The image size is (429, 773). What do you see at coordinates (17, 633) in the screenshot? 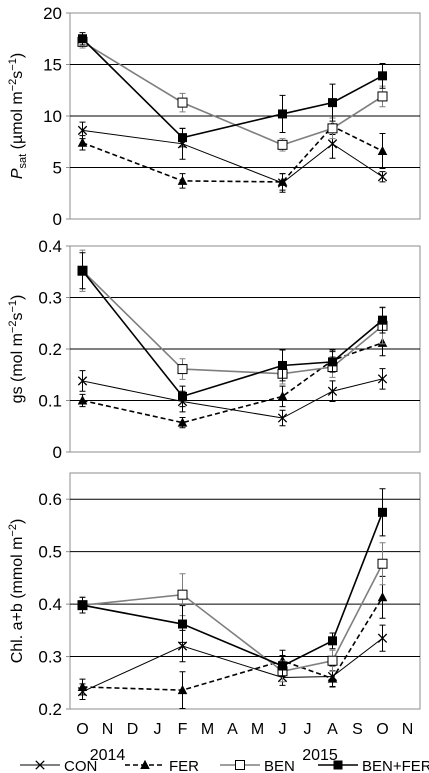
I see `y-axis-label-part: Chl. a+b` at bounding box center [17, 633].